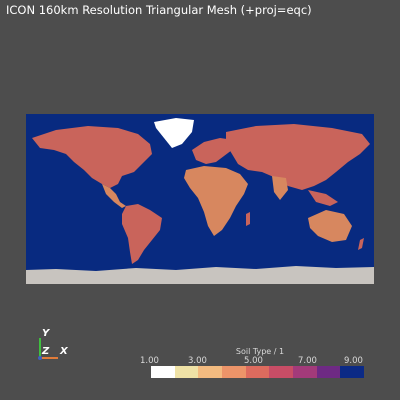 The image size is (400, 400). Describe the element at coordinates (298, 157) in the screenshot. I see `asia` at that location.